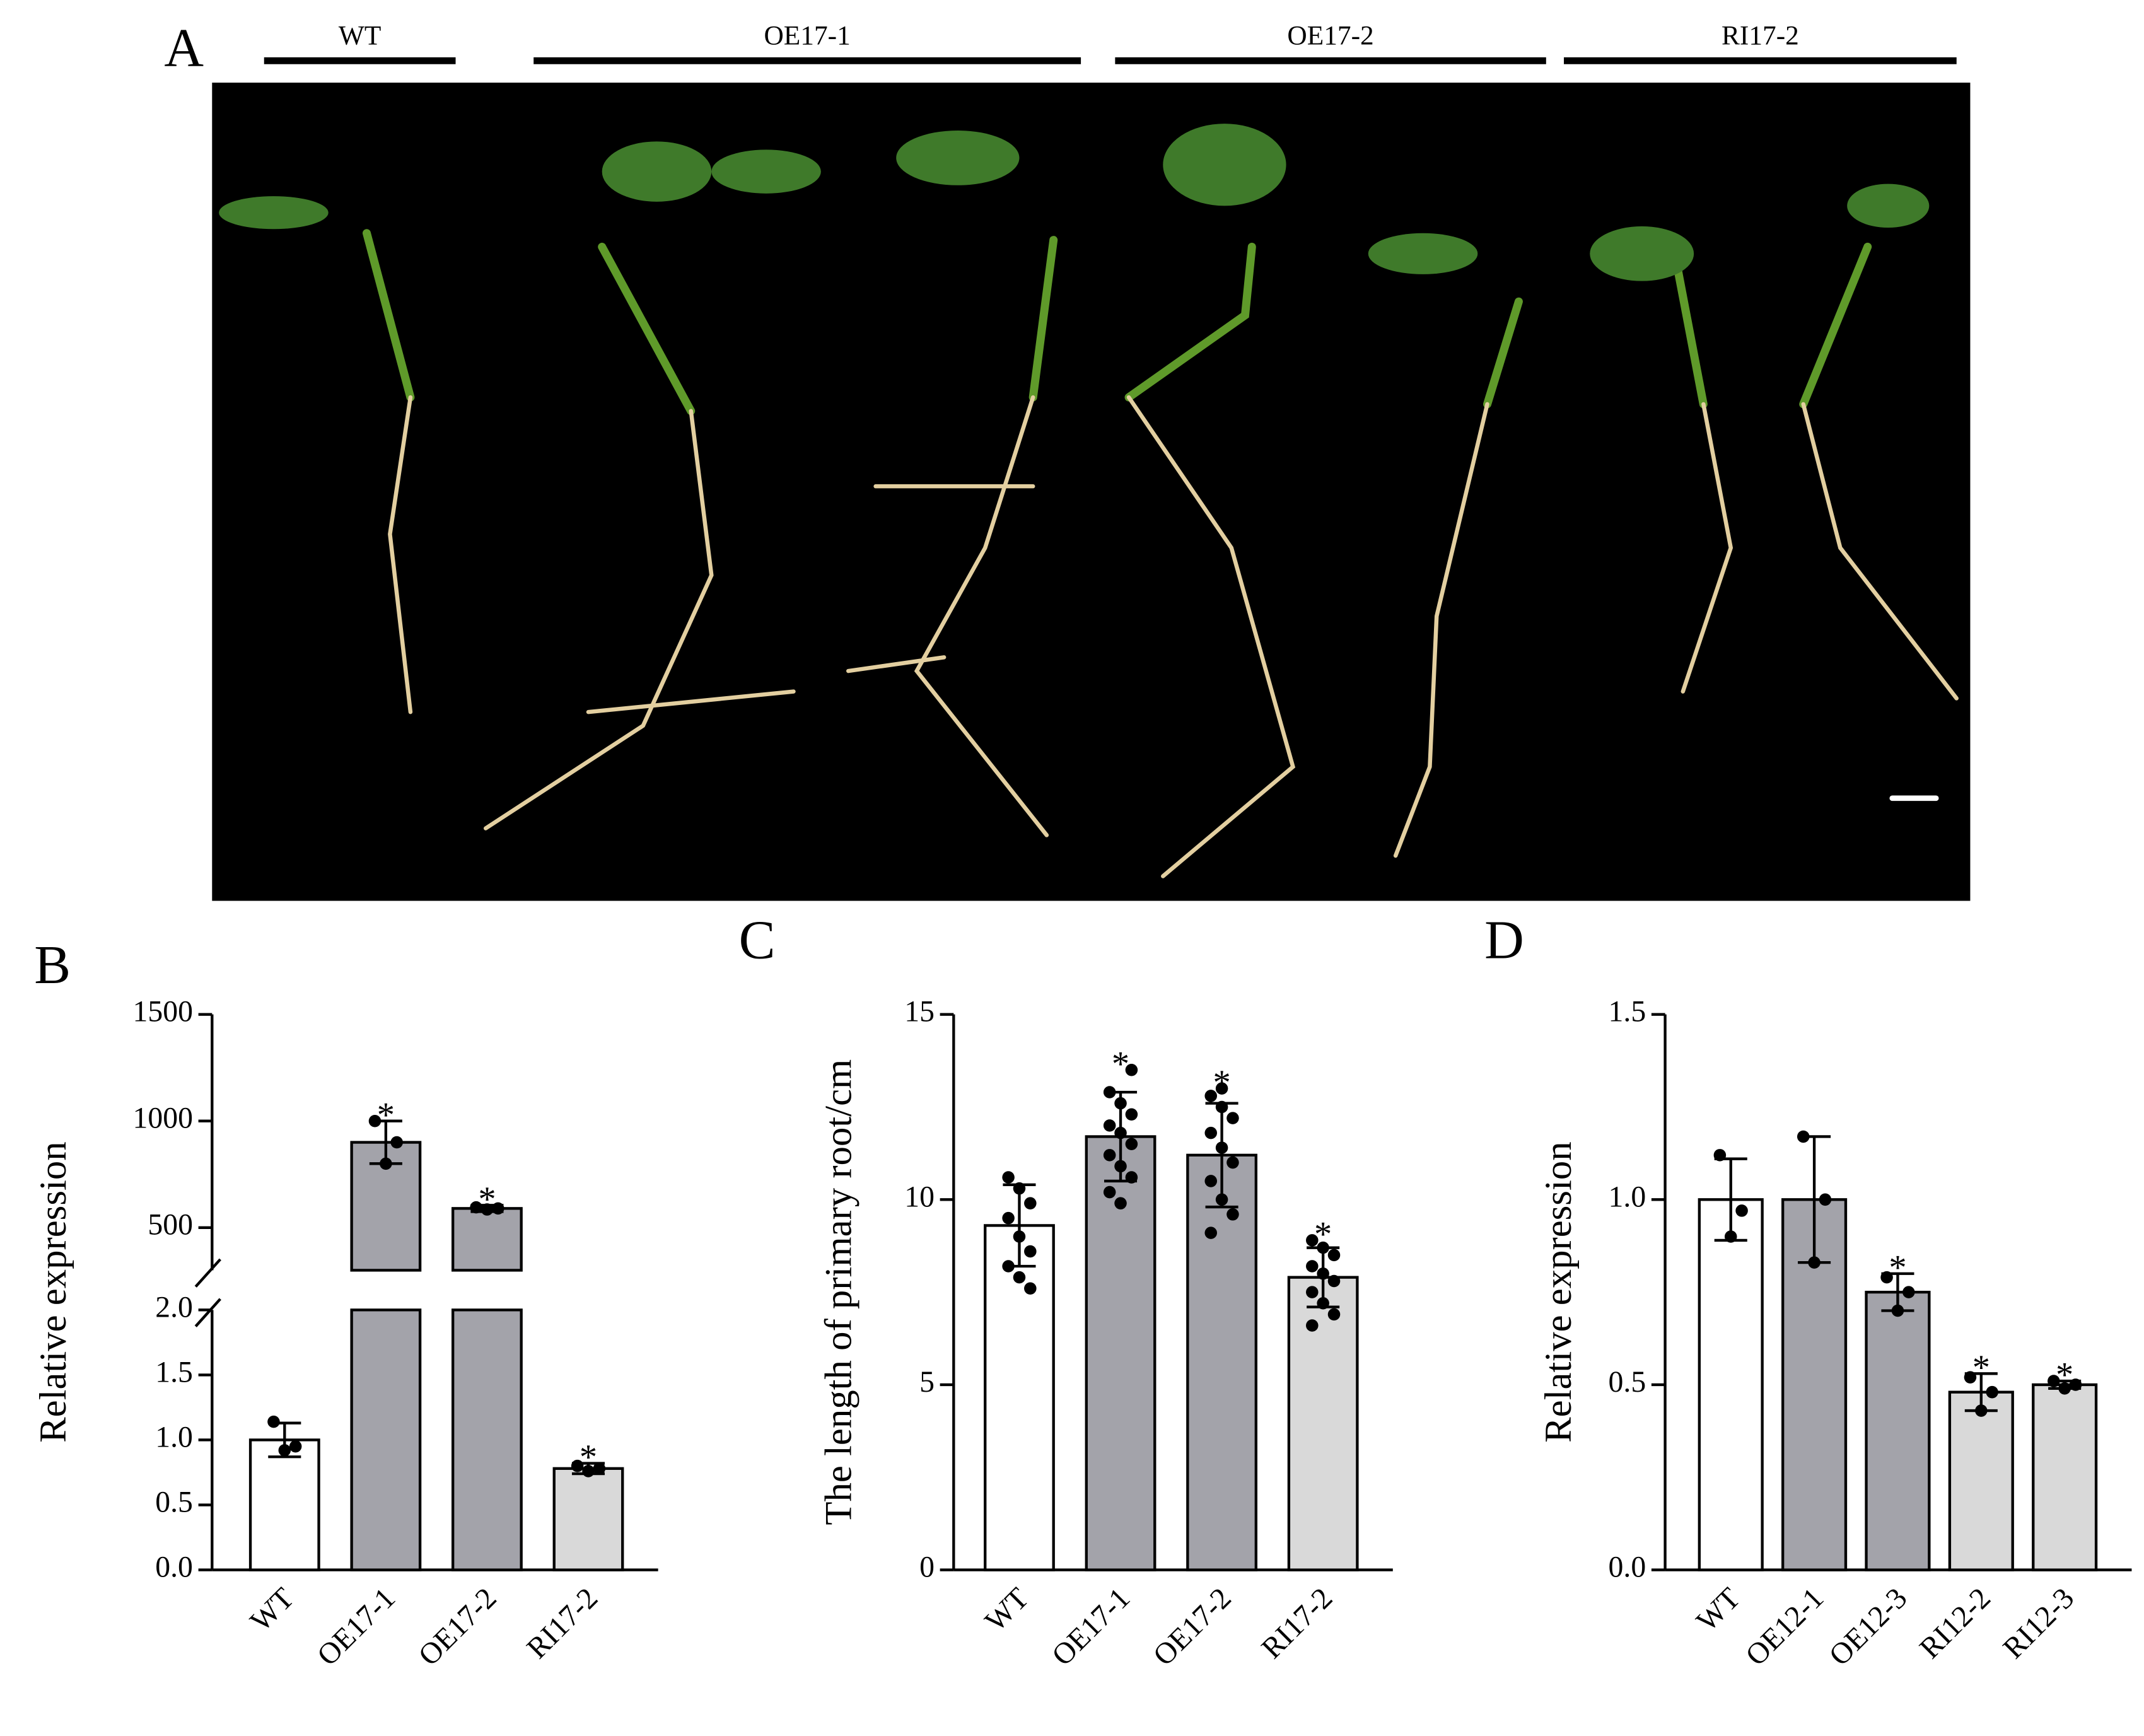  Describe the element at coordinates (162, 1012) in the screenshot. I see `y-tick-label: 1500` at that location.